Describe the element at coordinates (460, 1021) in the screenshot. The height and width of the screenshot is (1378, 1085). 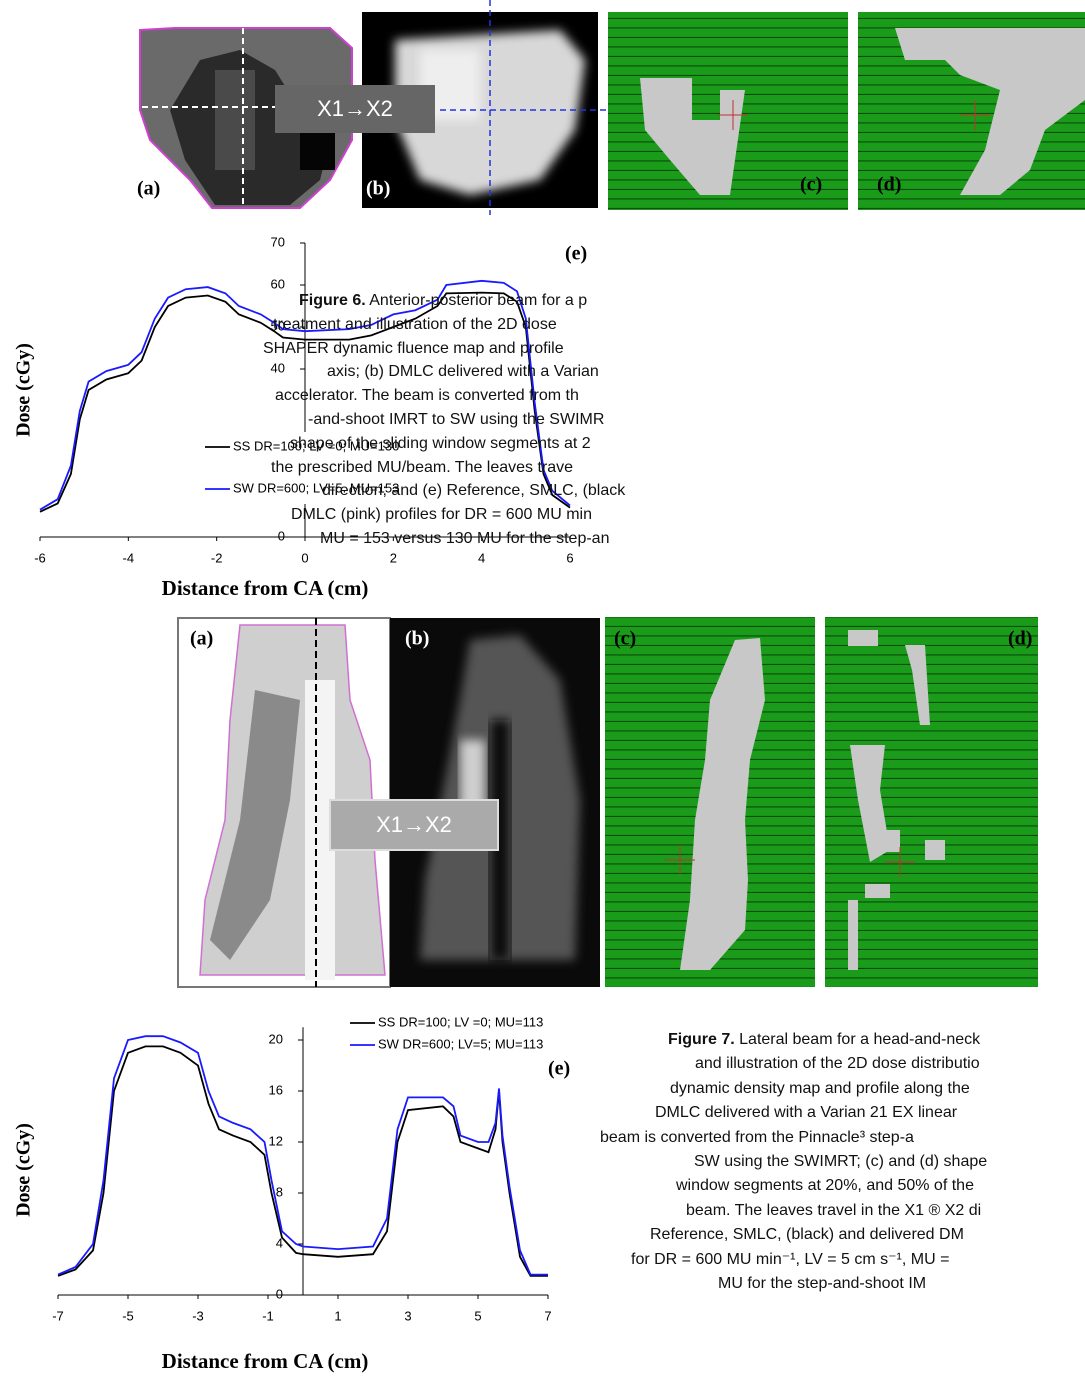
I see `legend-label: SS DR=100; LV =0; MU=113` at that location.